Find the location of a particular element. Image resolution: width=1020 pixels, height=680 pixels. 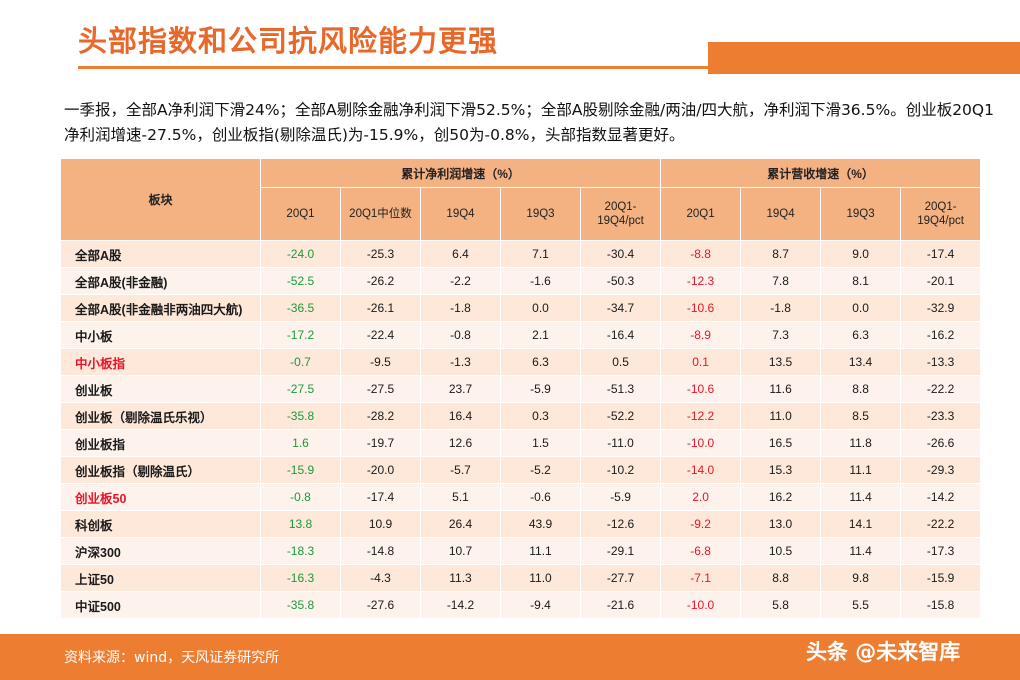

table-cell: -26.2 is located at coordinates (380, 281).